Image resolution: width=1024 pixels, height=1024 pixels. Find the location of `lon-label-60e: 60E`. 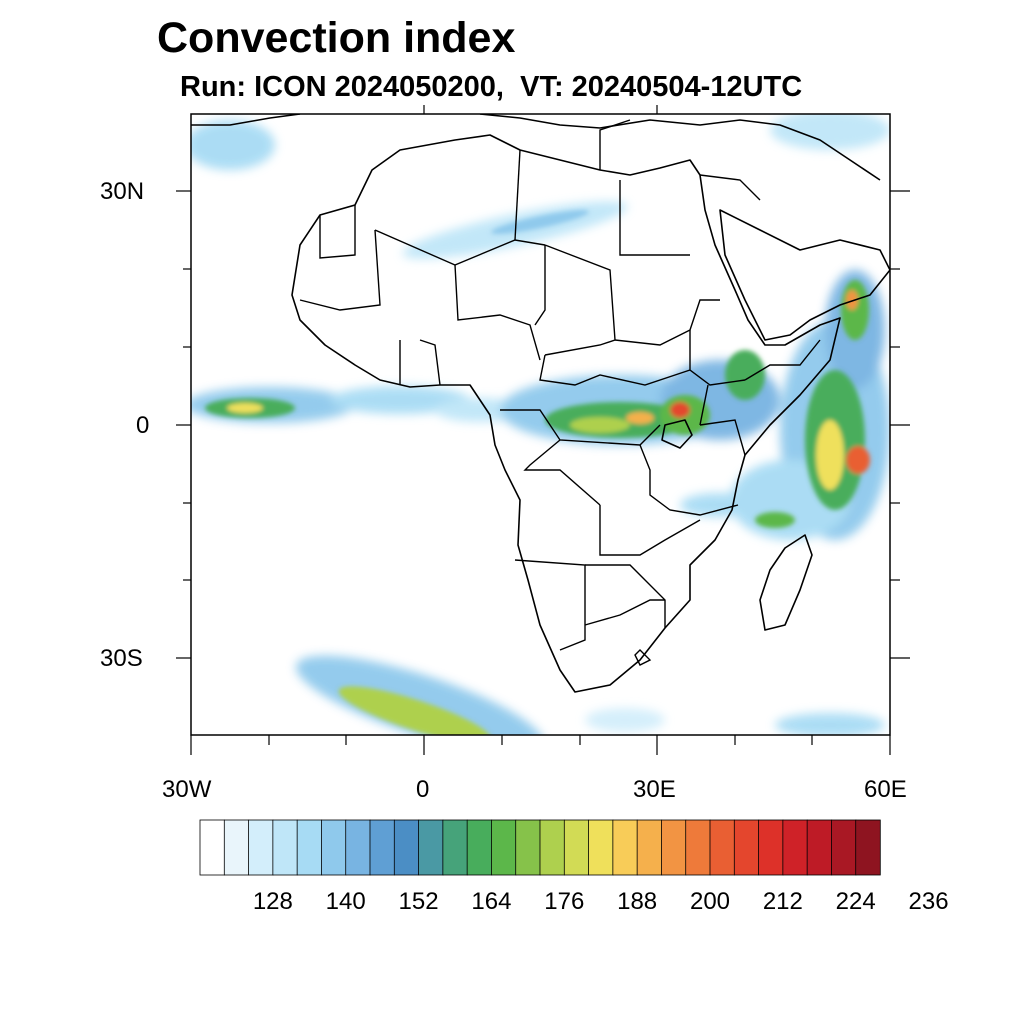

lon-label-60e: 60E is located at coordinates (885, 789).